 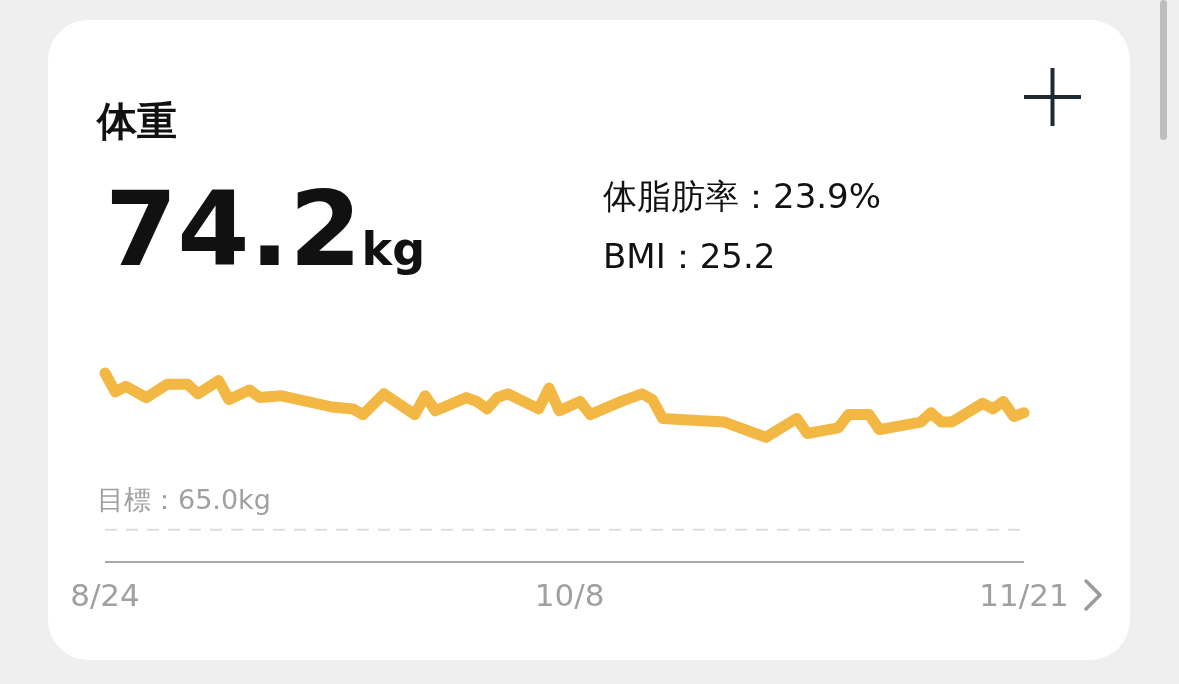 What do you see at coordinates (569, 595) in the screenshot?
I see `x-tick-label: 10/8` at bounding box center [569, 595].